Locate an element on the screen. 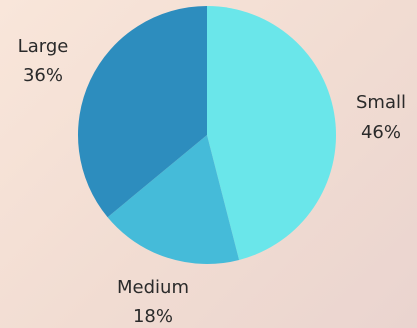  slice-label-medium: Medium is located at coordinates (153, 287).